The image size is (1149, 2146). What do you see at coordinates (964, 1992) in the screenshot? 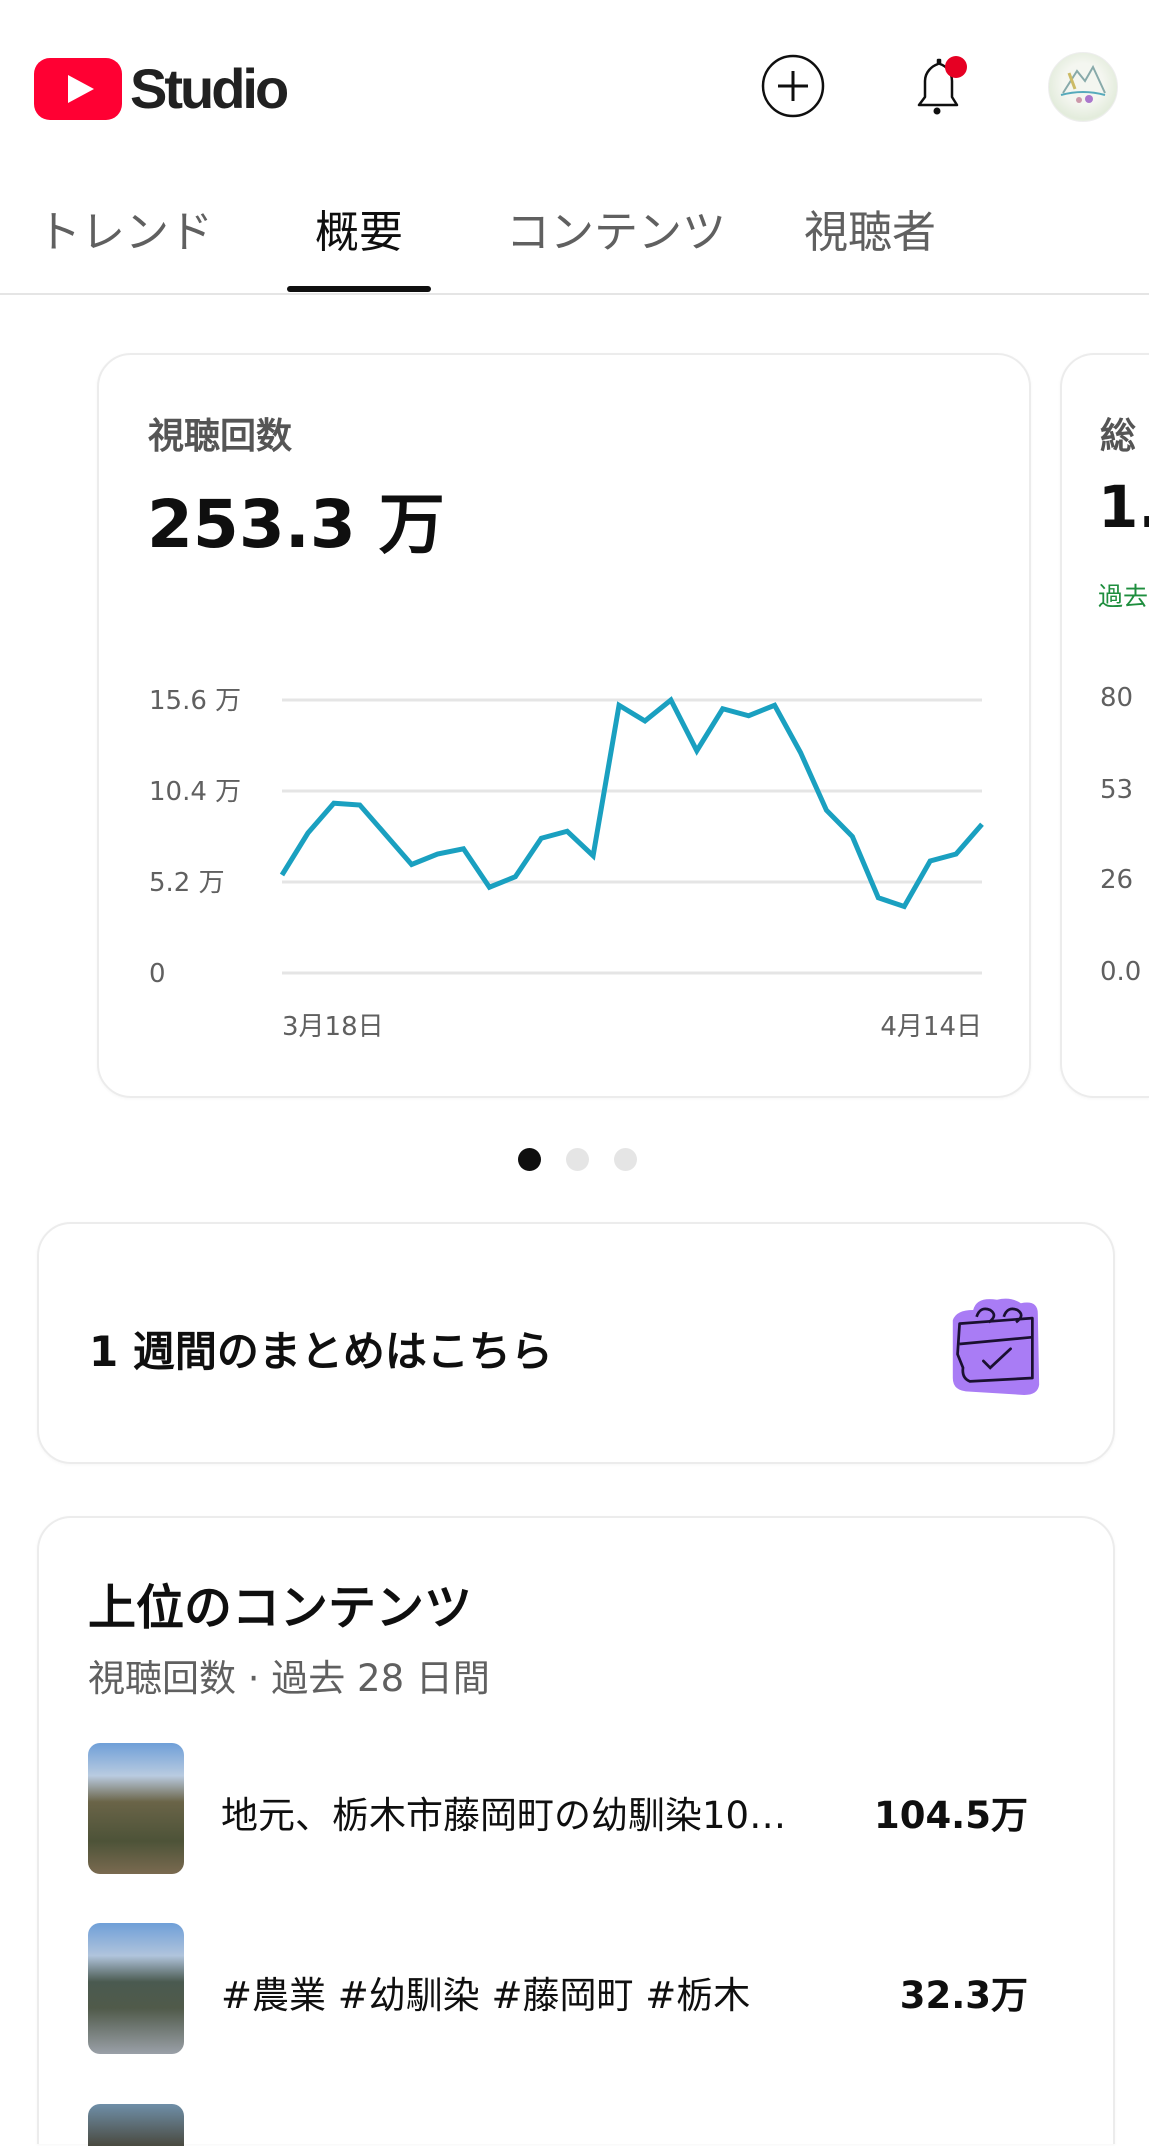
I see `video-views: 32.3万` at bounding box center [964, 1992].